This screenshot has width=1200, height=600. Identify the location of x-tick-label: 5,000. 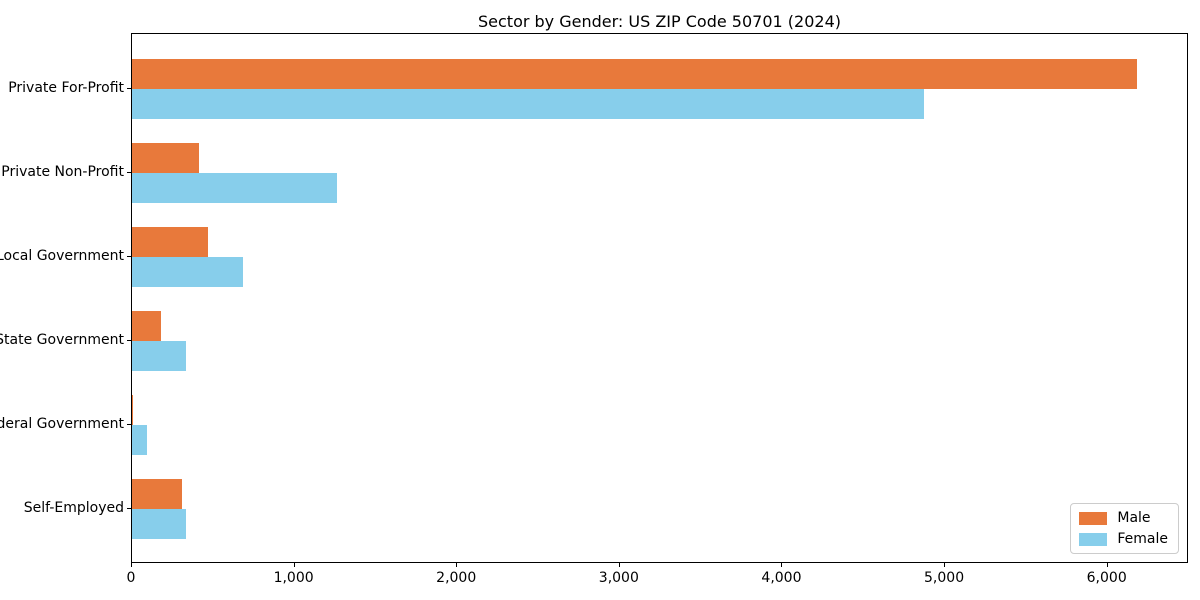
(944, 578).